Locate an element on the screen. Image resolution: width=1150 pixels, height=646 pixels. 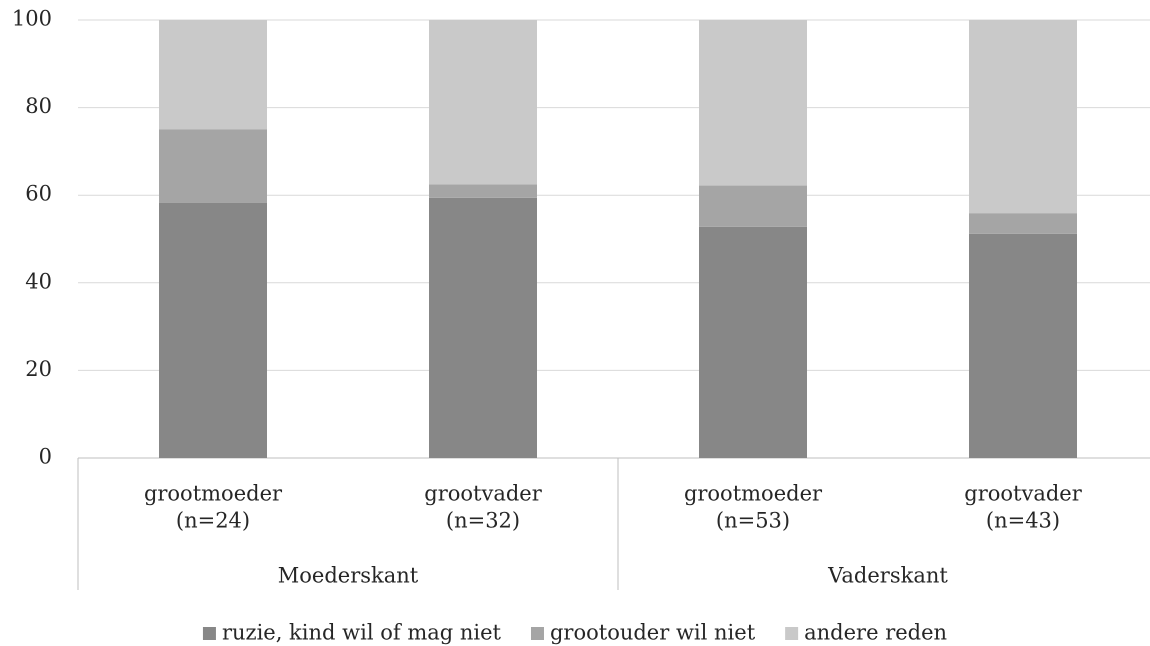
y-tick-label: 0 is located at coordinates (45, 457).